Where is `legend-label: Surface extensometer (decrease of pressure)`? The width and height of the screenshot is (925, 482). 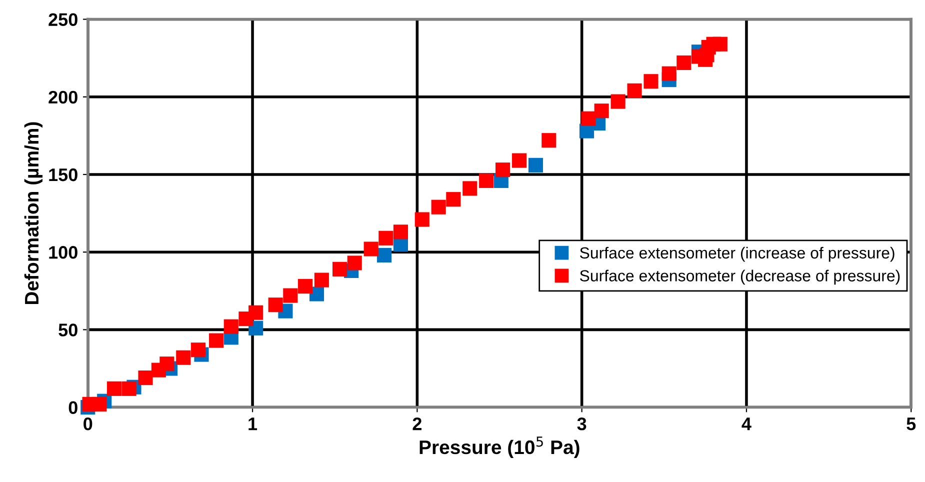 legend-label: Surface extensometer (decrease of pressure) is located at coordinates (740, 277).